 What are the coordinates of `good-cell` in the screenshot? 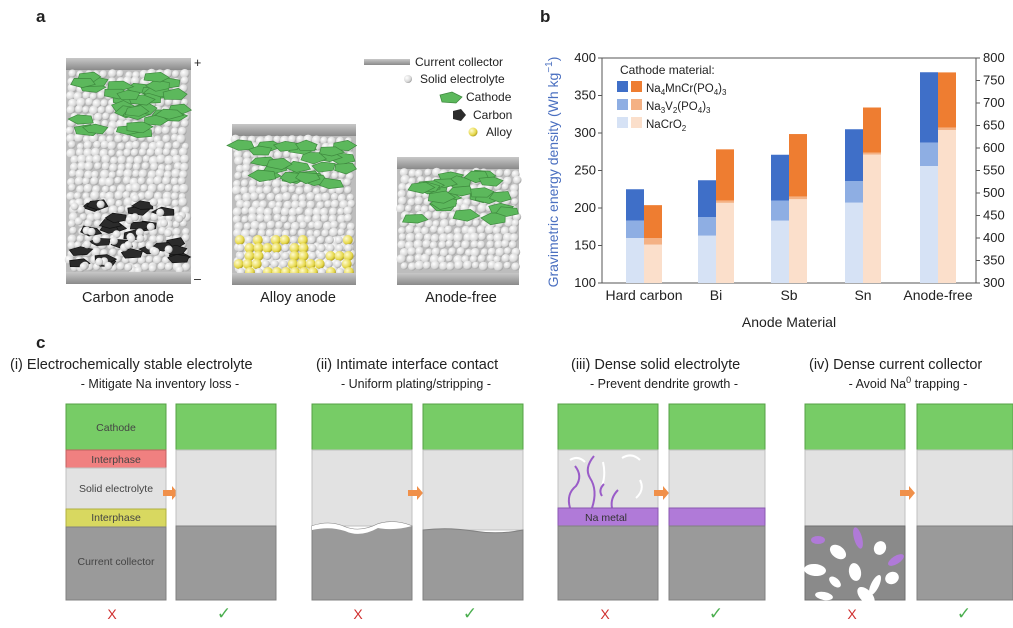 It's located at (226, 502).